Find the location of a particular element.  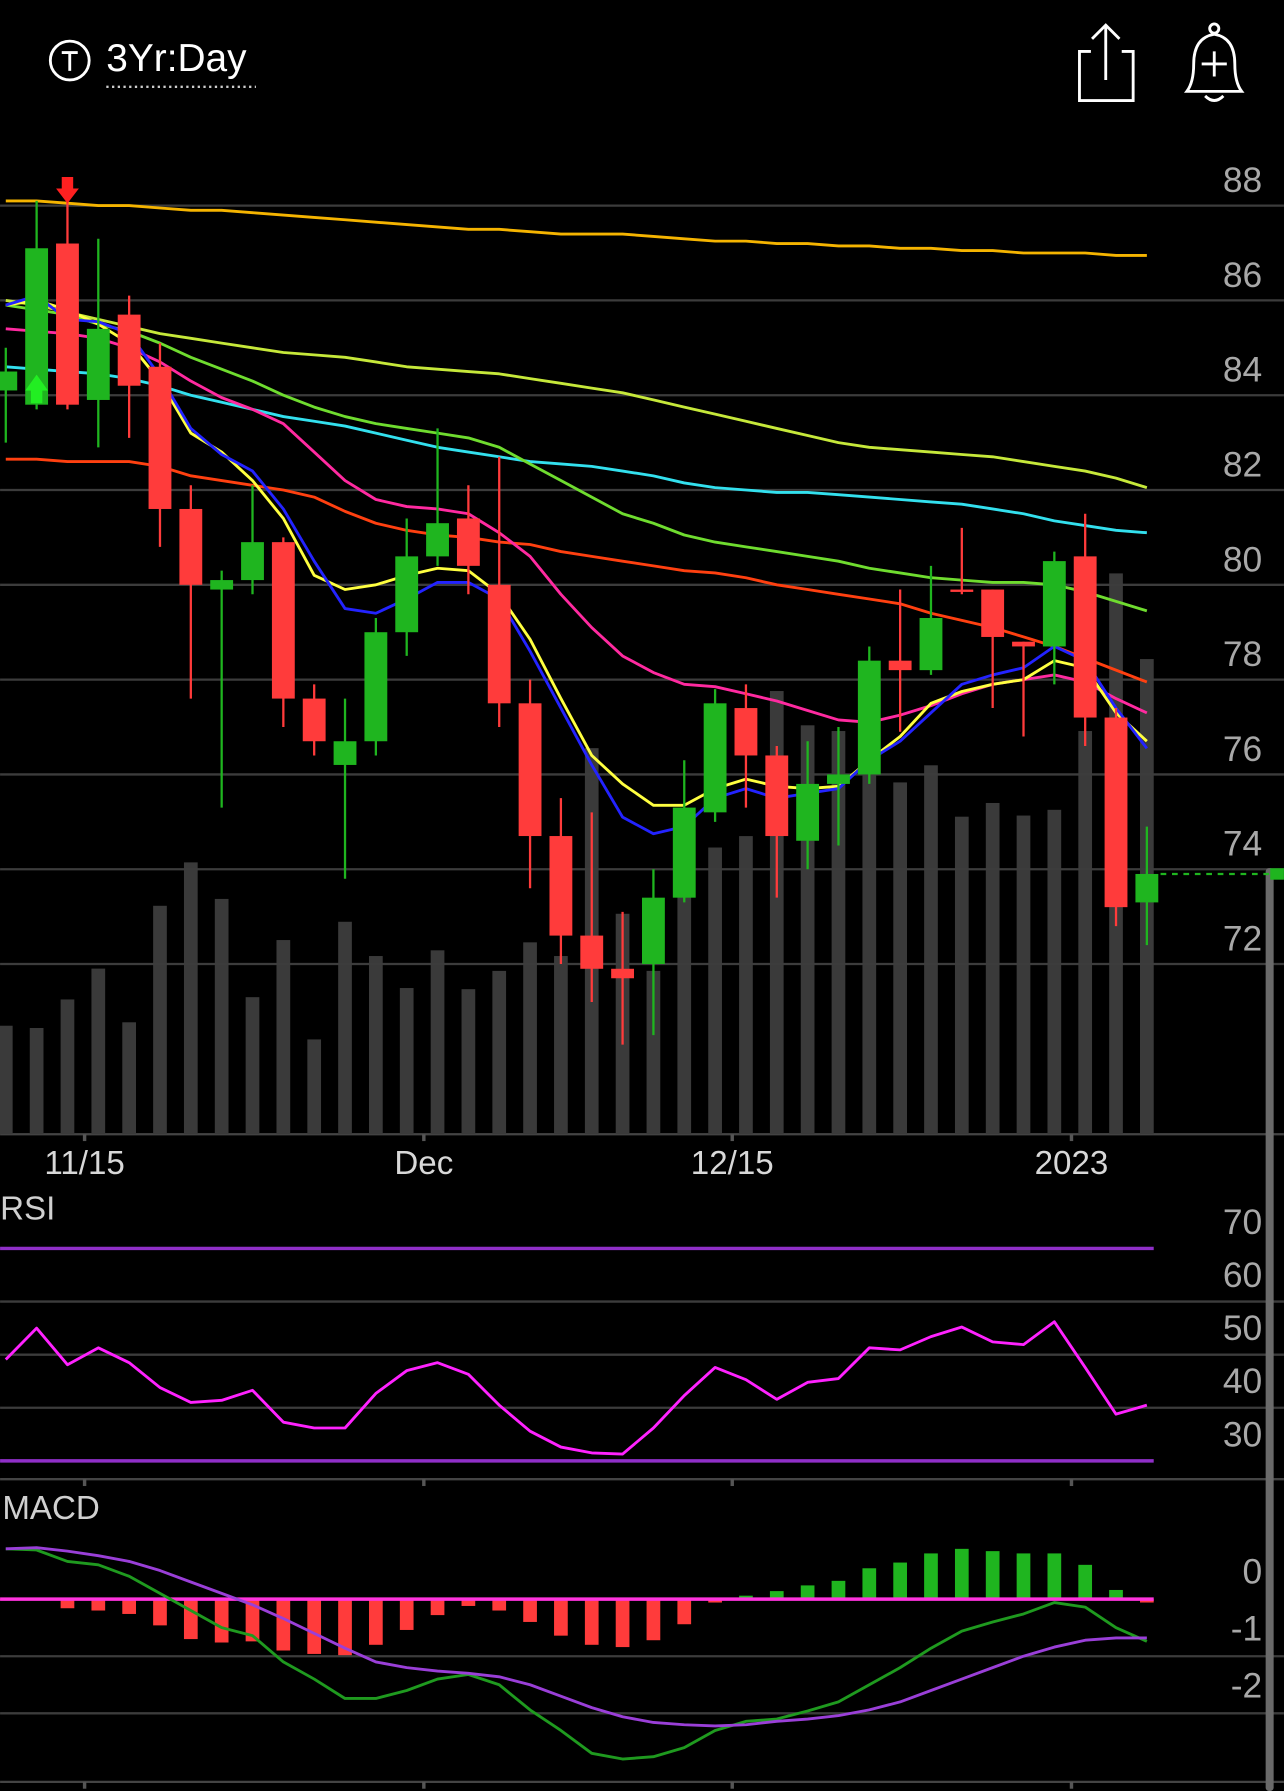

rsi-title: RSI is located at coordinates (27, 1209).